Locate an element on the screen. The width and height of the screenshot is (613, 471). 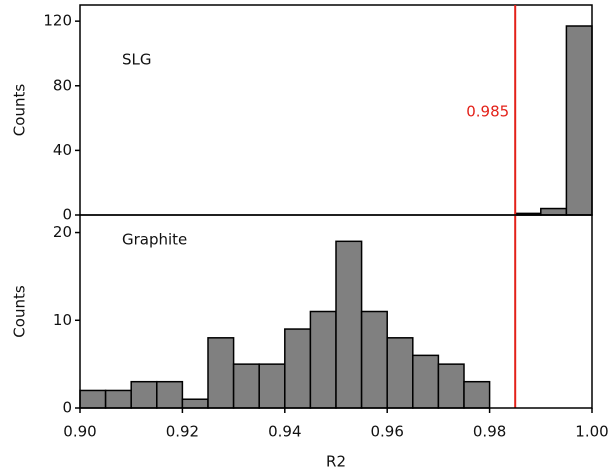
threshold-label: 0.985 is located at coordinates (487, 112).